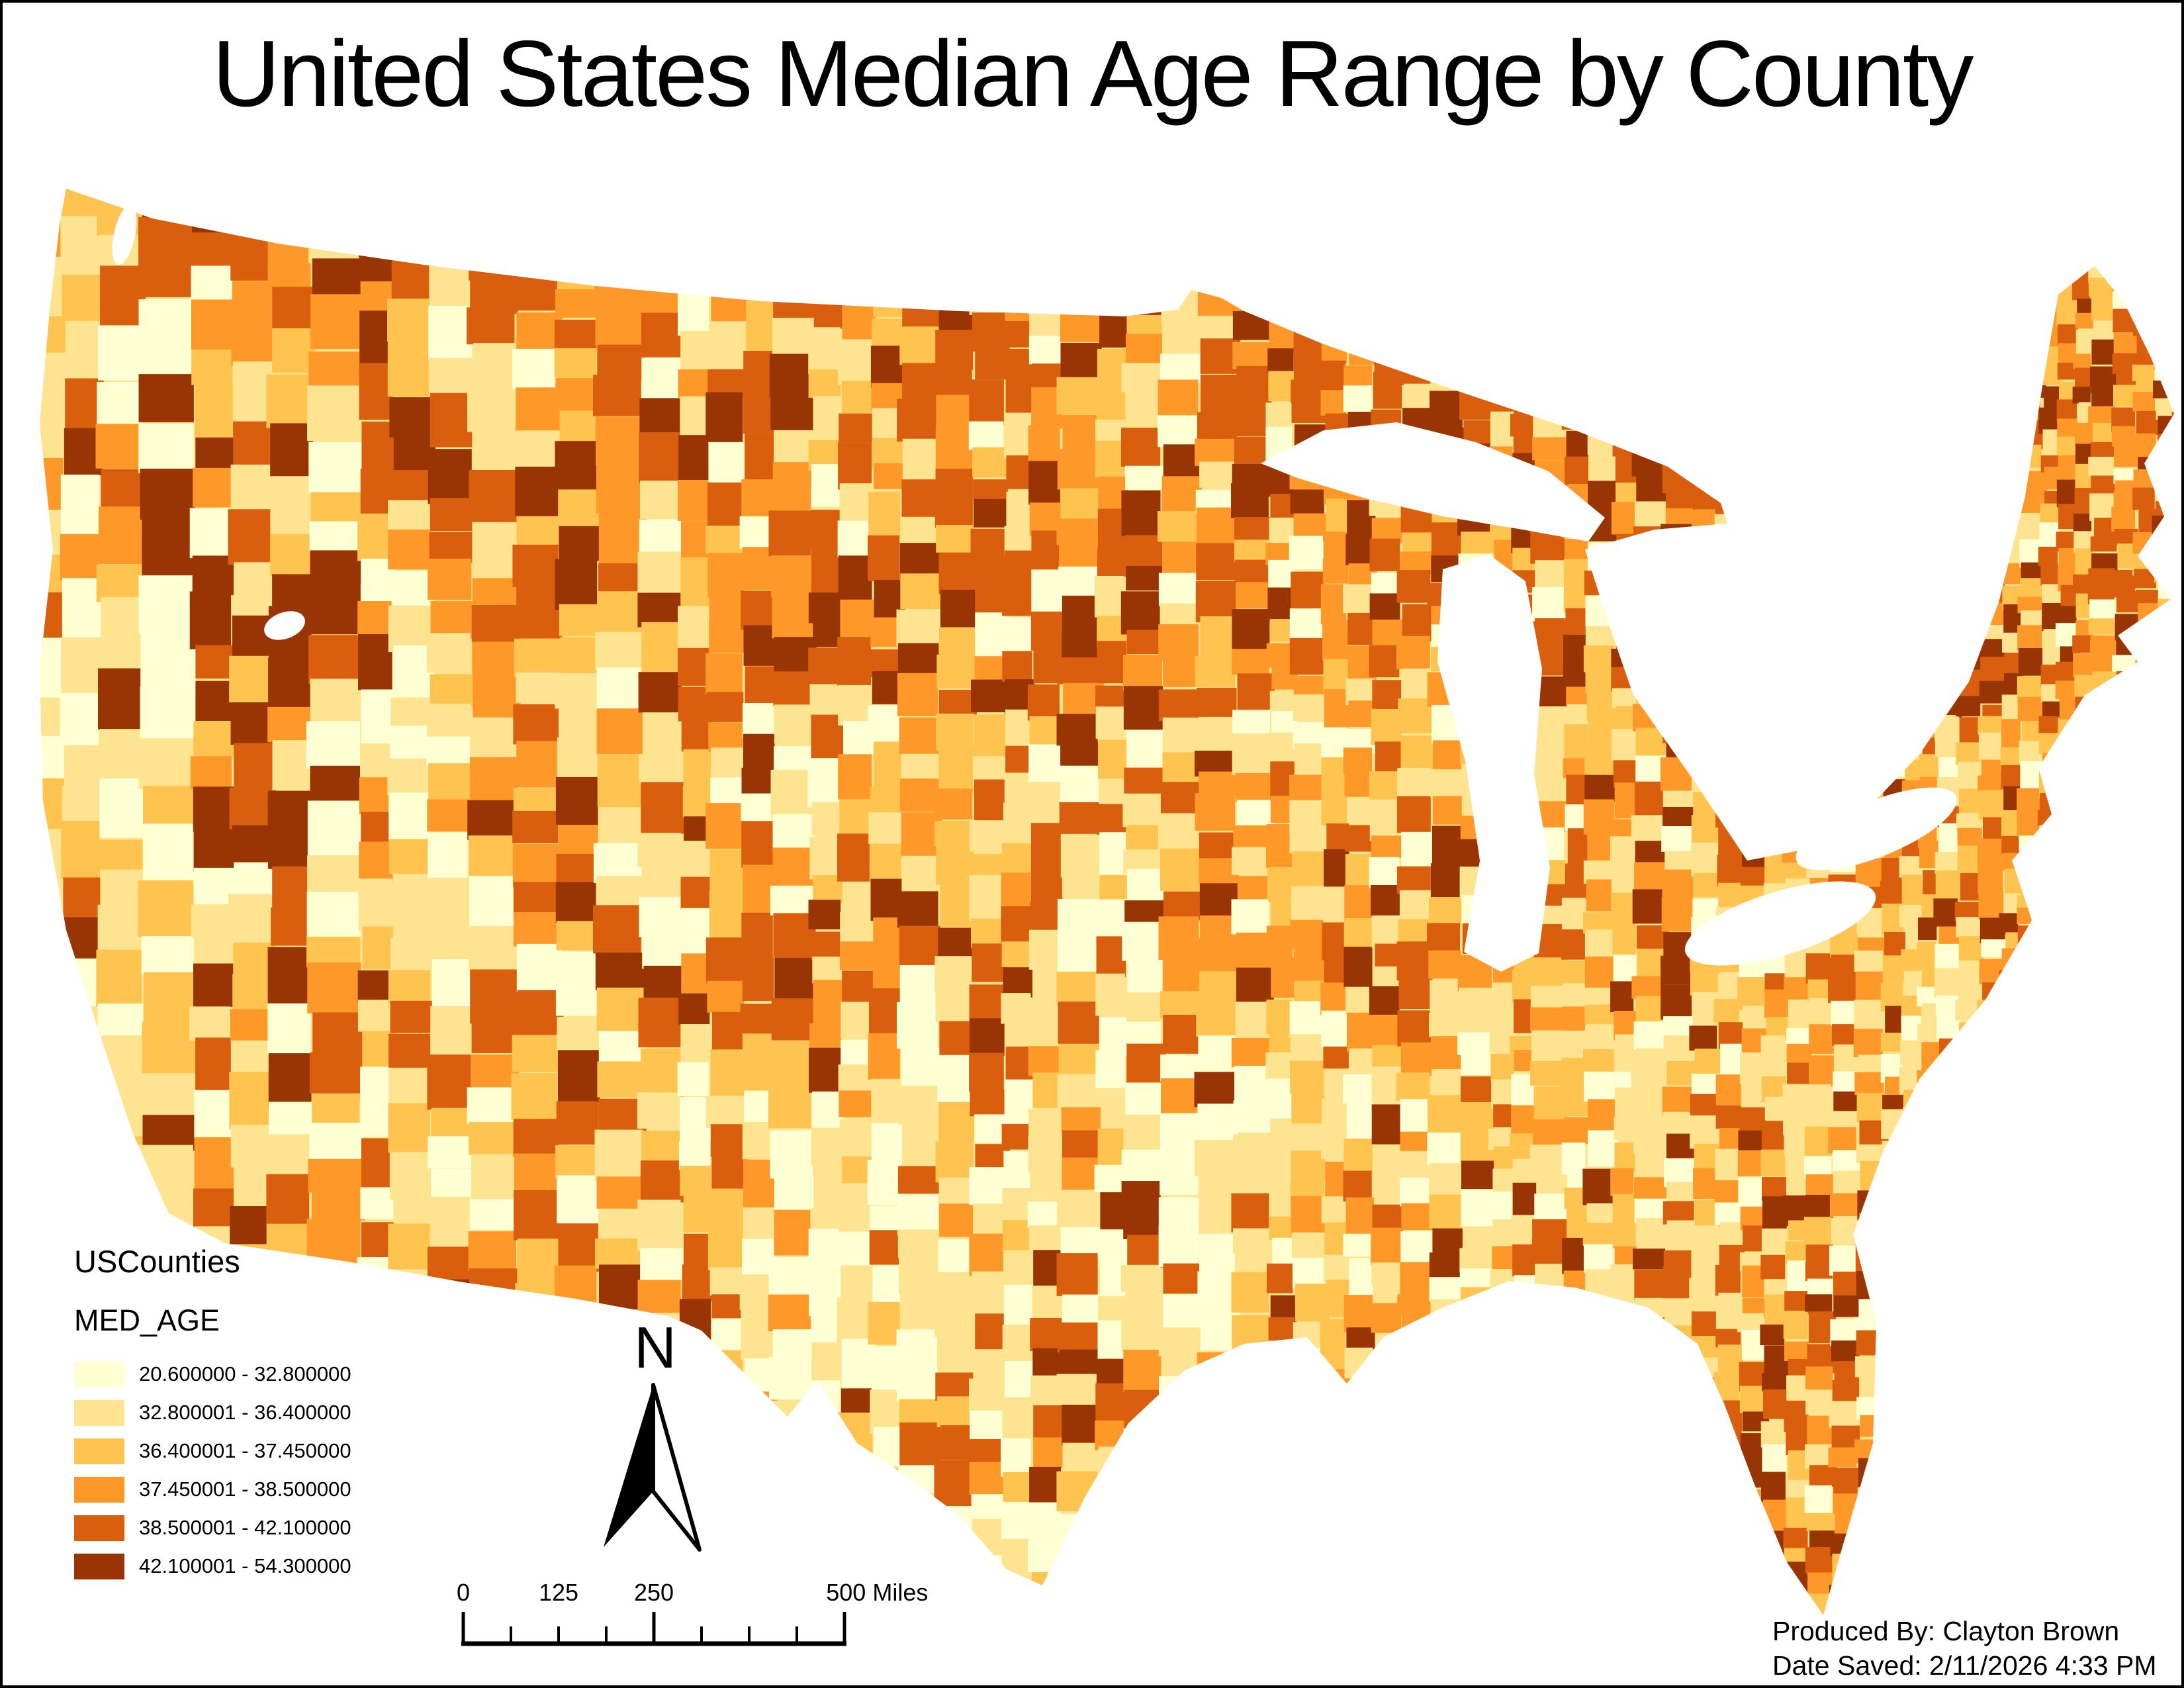  I want to click on scale-bar: 0 125 250 500 Miles, so click(697, 1618).